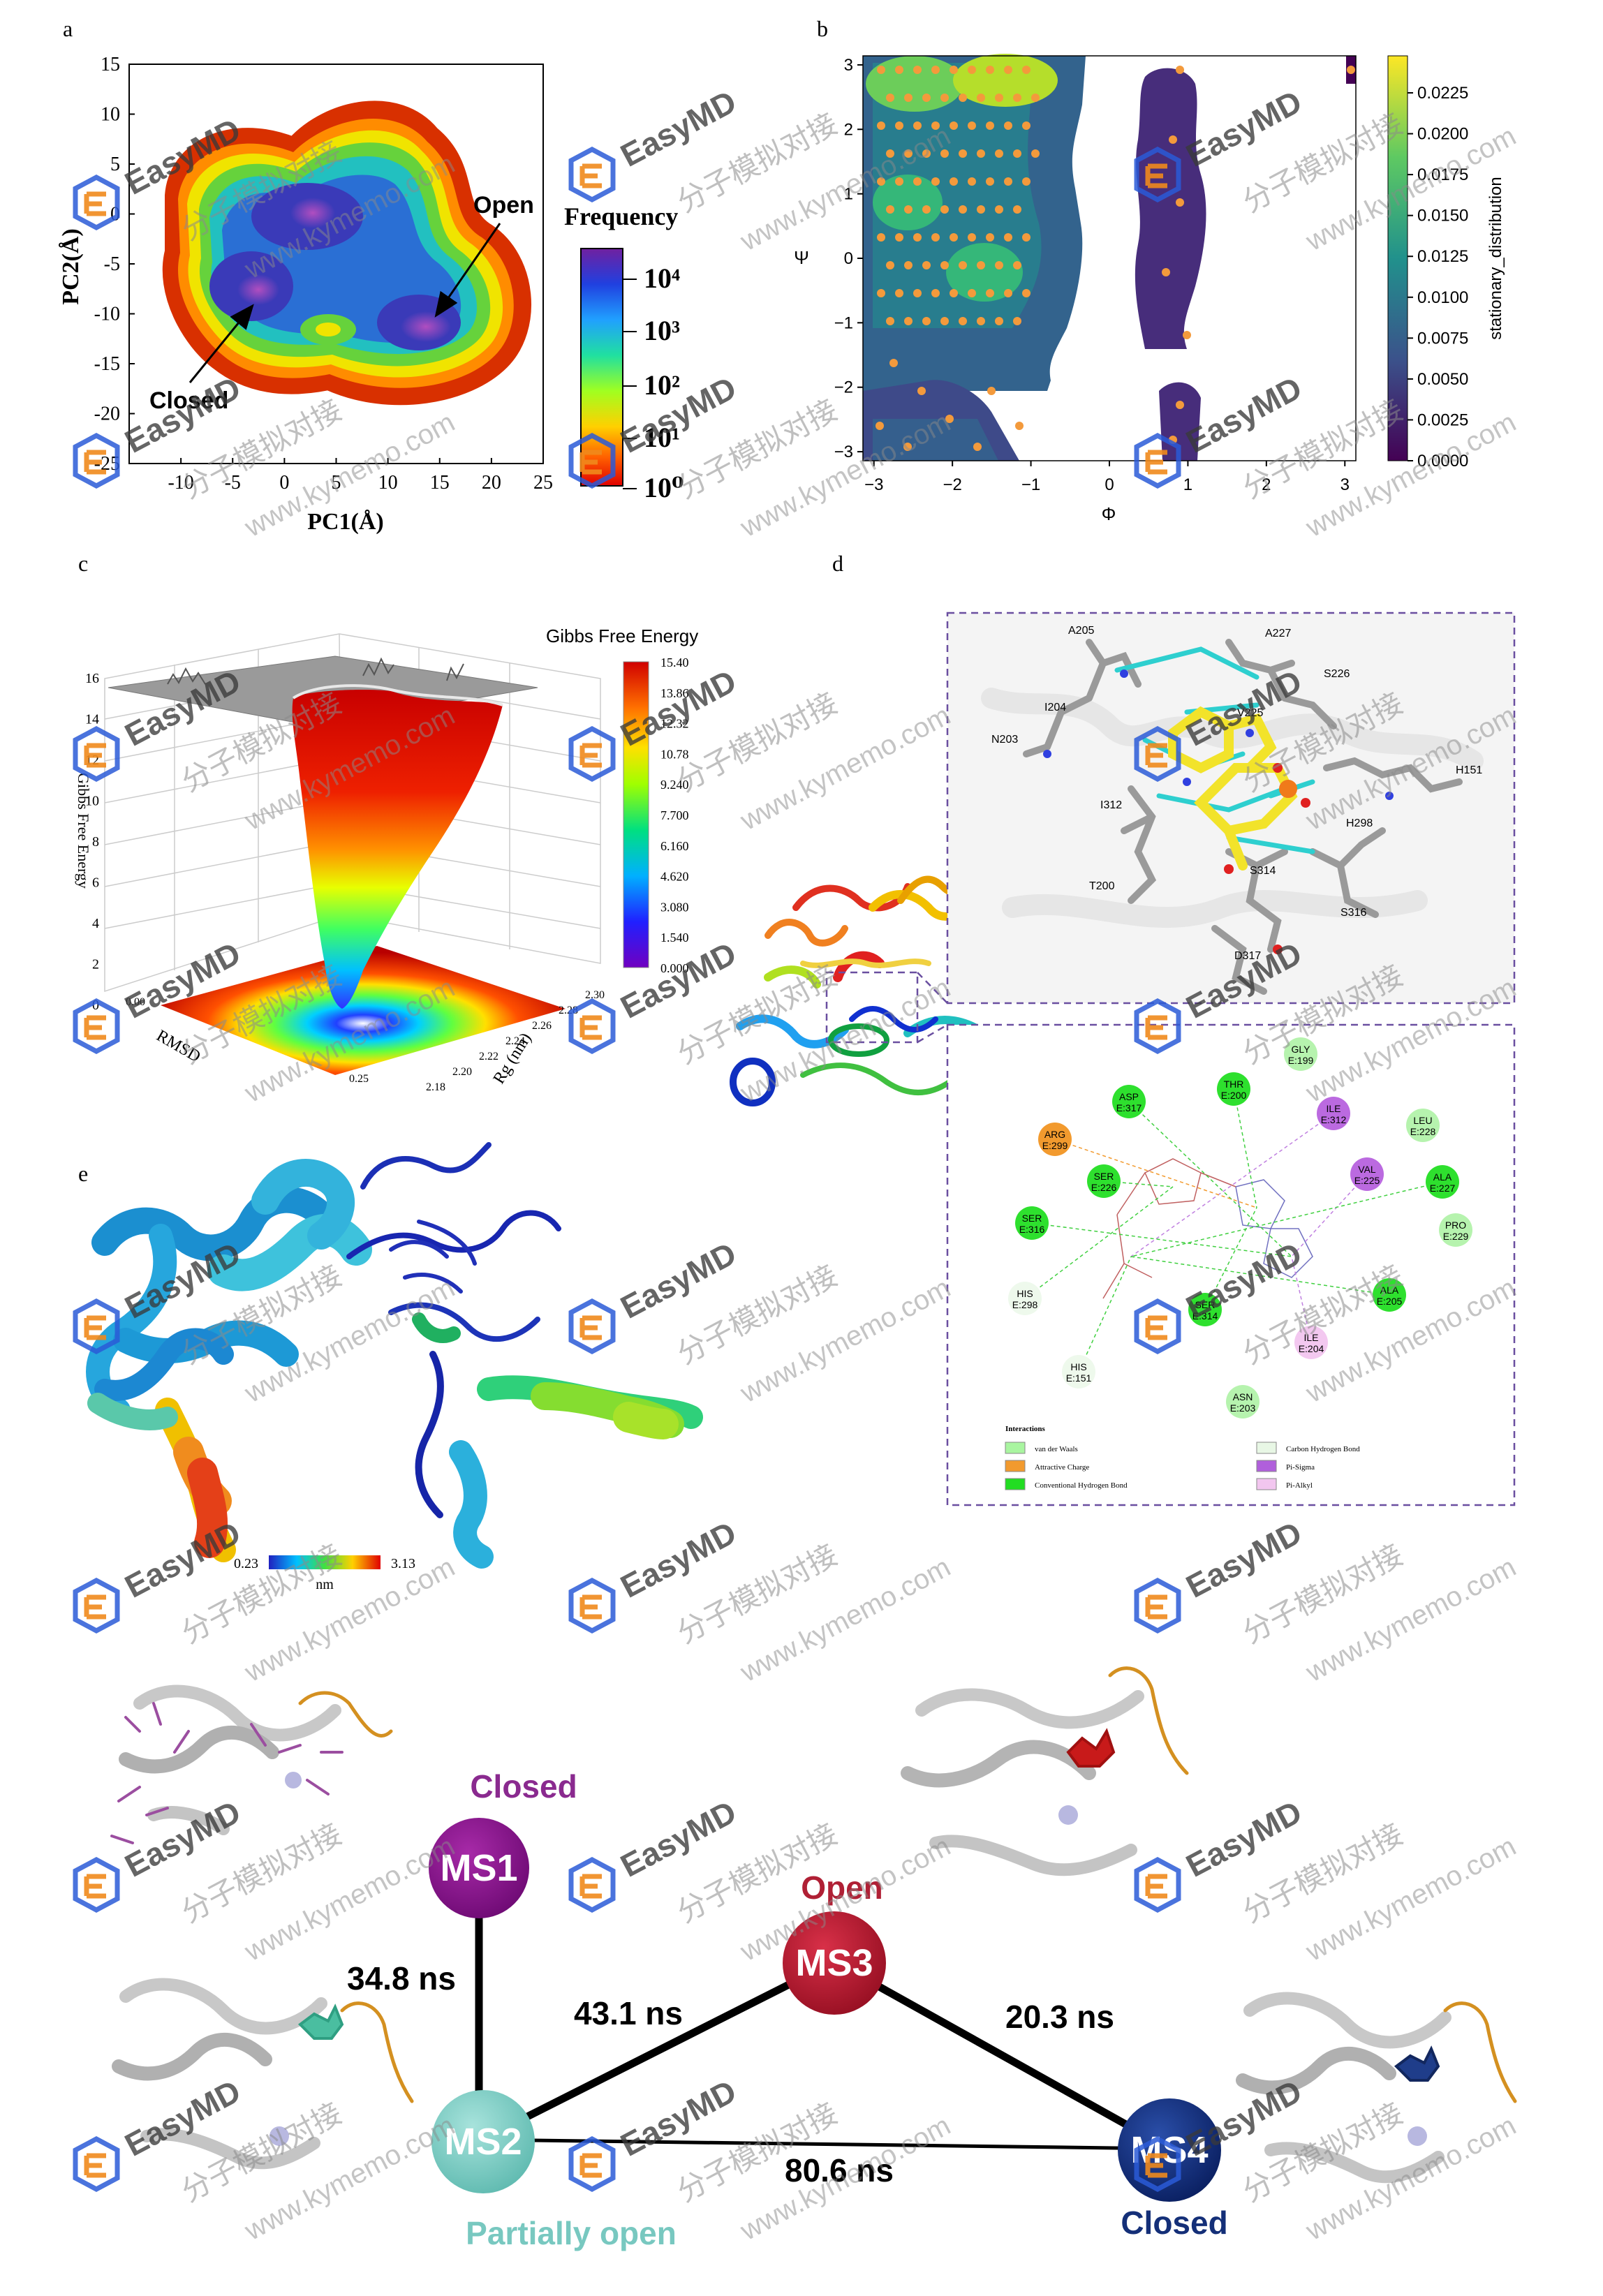 The width and height of the screenshot is (1603, 2296). Describe the element at coordinates (674, 846) in the screenshot. I see `tick-label: 6.160` at that location.